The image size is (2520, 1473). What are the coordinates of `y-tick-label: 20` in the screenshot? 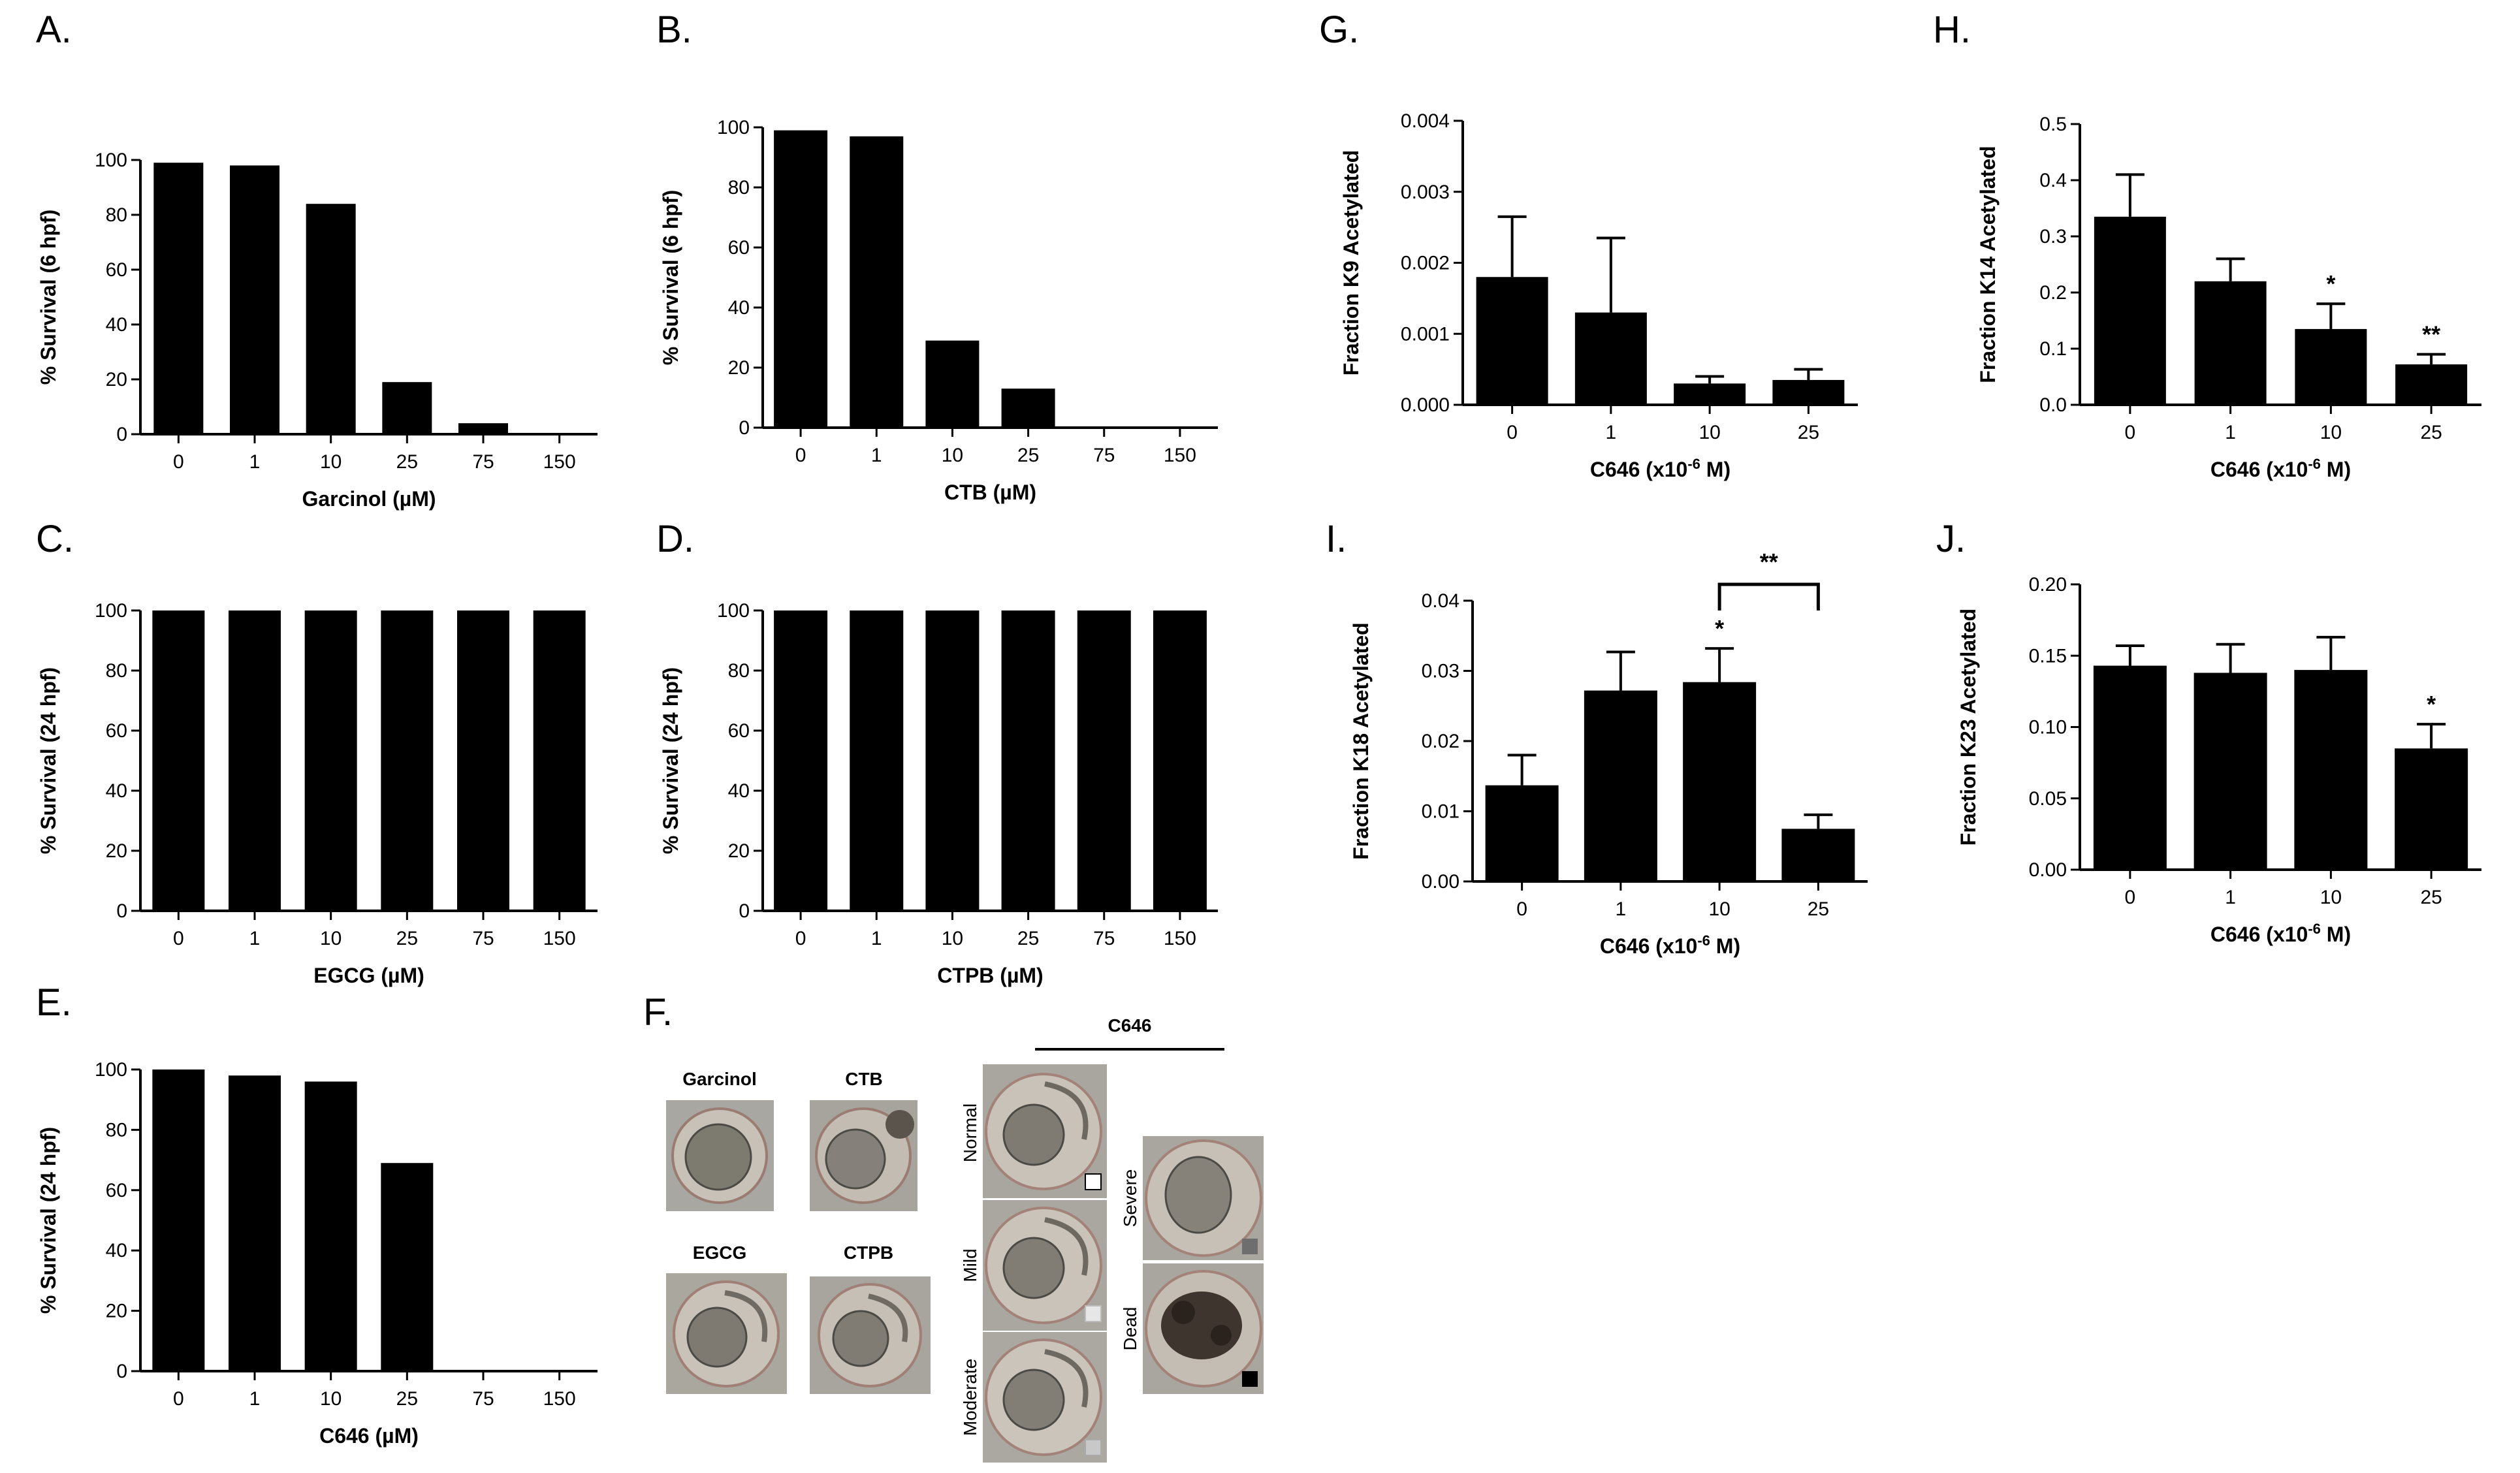 It's located at (739, 851).